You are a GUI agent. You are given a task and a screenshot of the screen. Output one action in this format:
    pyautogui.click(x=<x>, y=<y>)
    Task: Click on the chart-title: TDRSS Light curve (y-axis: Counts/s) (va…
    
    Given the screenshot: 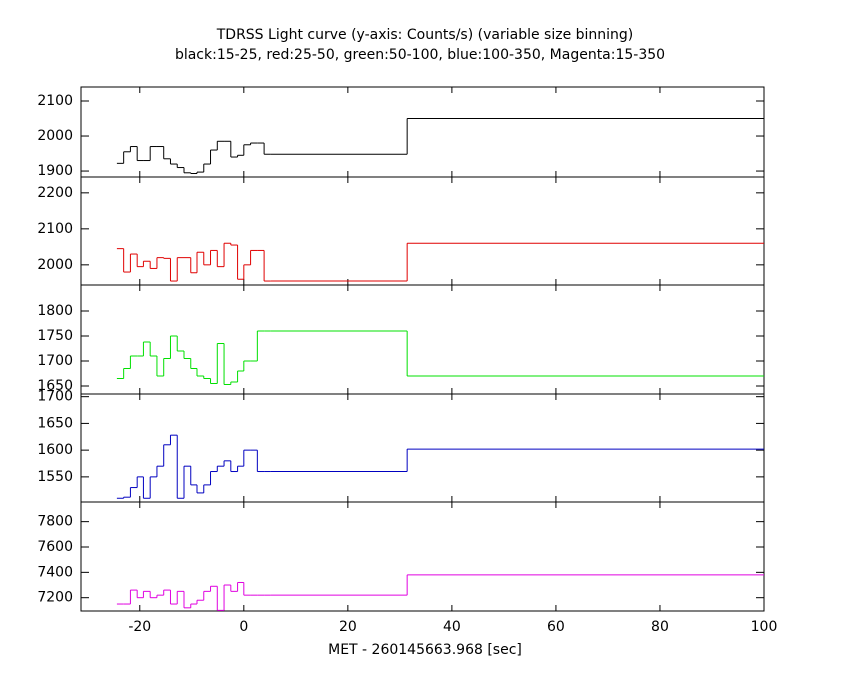 What is the action you would take?
    pyautogui.click(x=425, y=35)
    